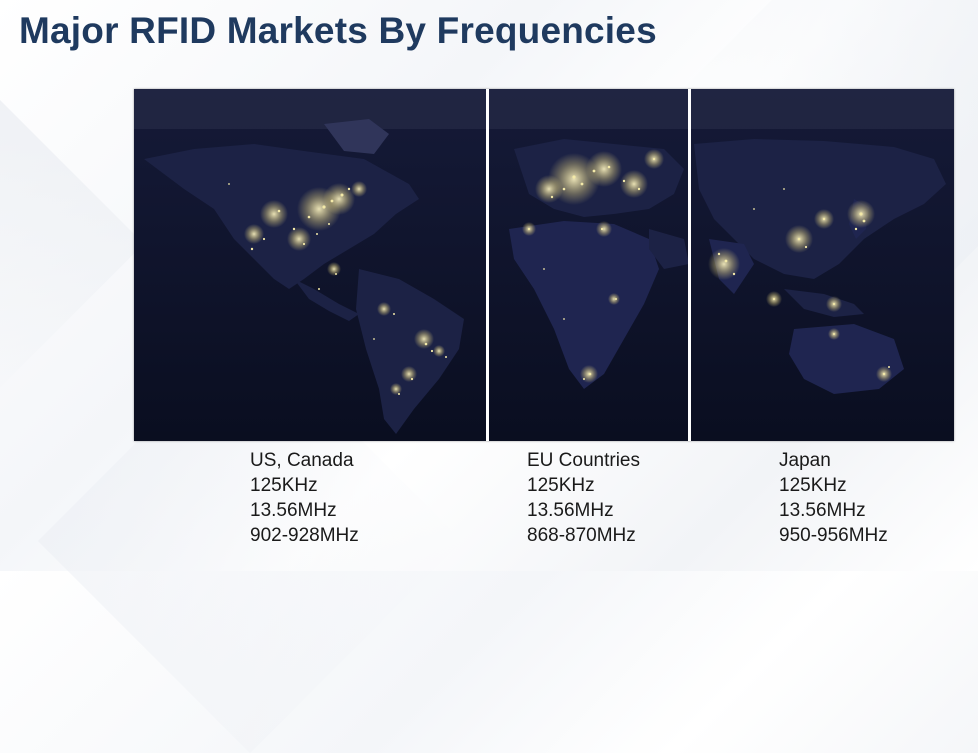 Image resolution: width=978 pixels, height=753 pixels. Describe the element at coordinates (833, 535) in the screenshot. I see `frequency-uhf: 950-956MHz` at that location.